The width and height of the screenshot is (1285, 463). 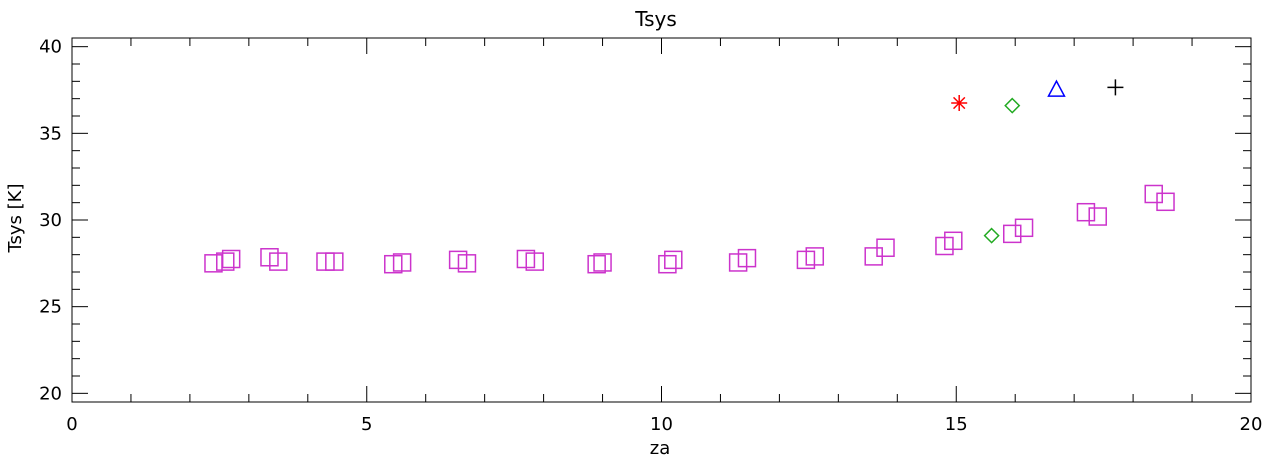 What do you see at coordinates (1115, 87) in the screenshot?
I see `plus-point` at bounding box center [1115, 87].